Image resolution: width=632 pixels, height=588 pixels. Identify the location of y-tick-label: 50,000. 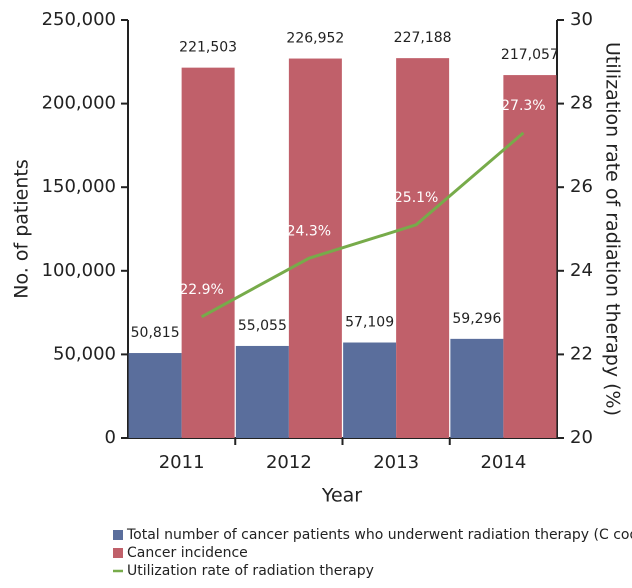
(84, 353).